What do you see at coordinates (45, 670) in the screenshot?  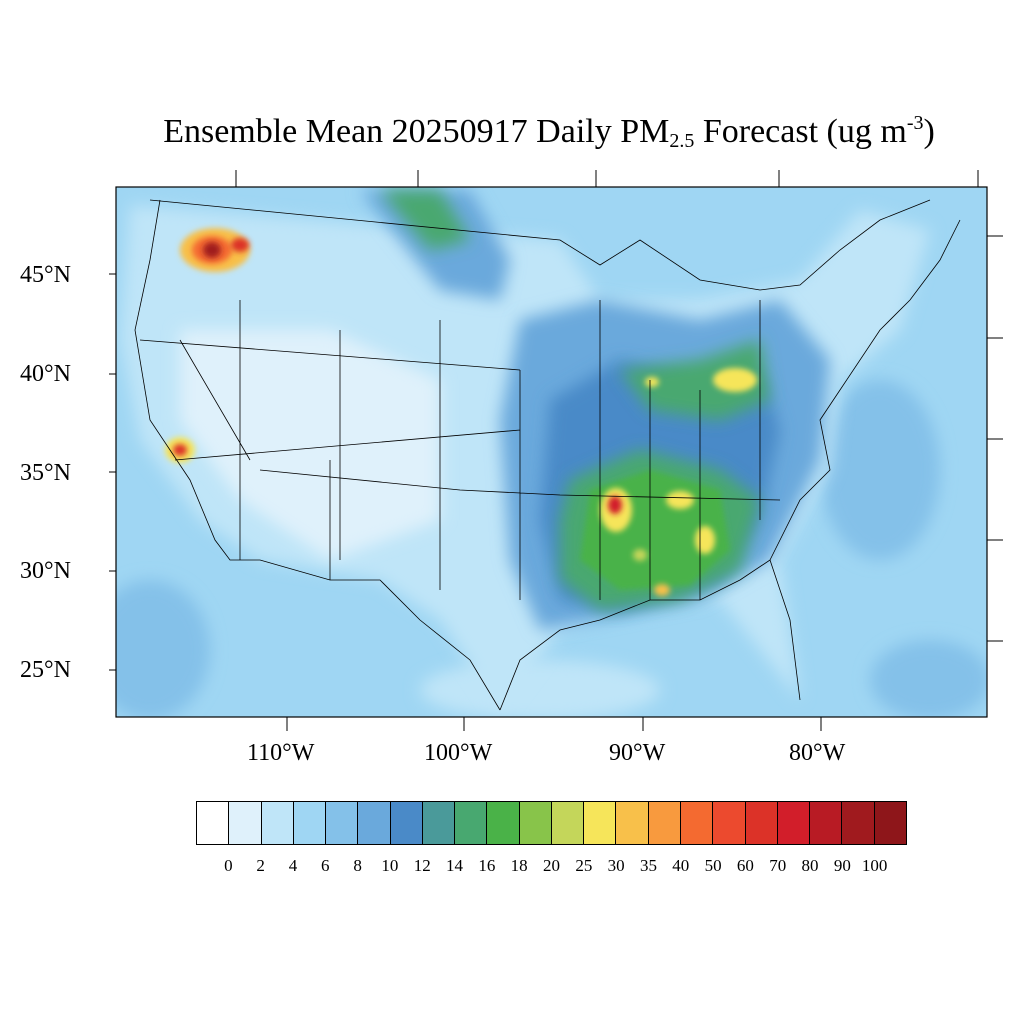 I see `lat-label-25: 25°N` at bounding box center [45, 670].